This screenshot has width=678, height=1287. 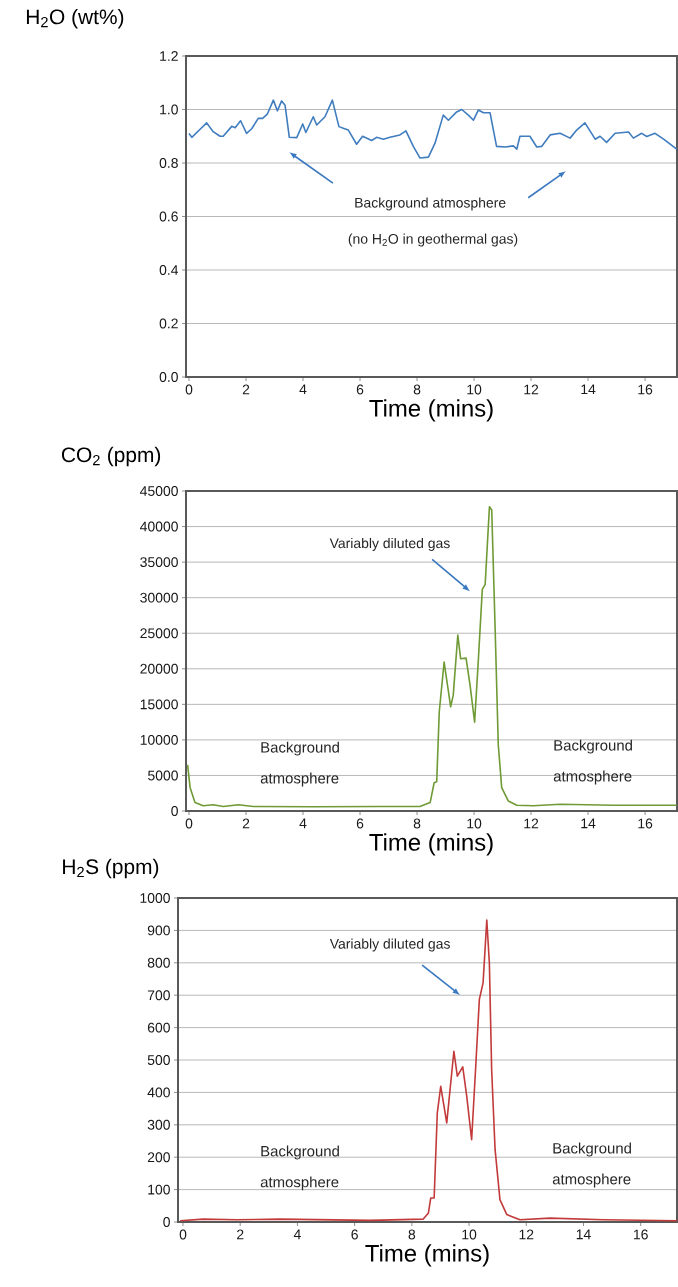 What do you see at coordinates (158, 1124) in the screenshot?
I see `y-tick-label: 300` at bounding box center [158, 1124].